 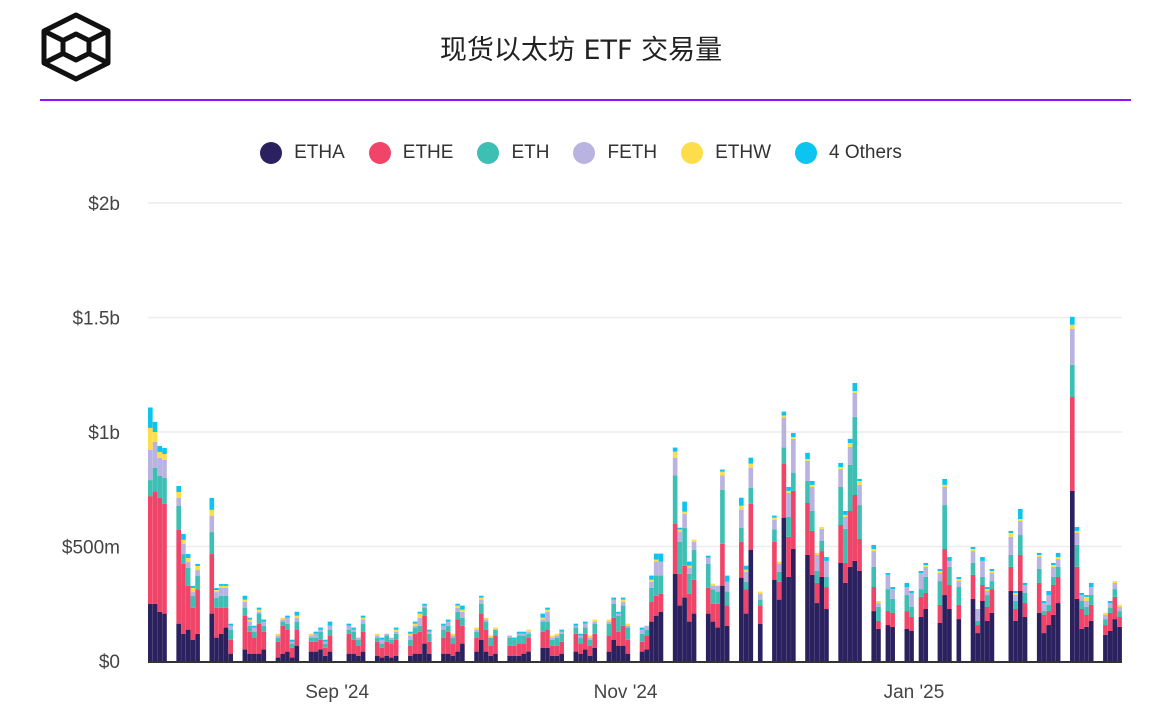 I want to click on legend-item: ETHA, so click(x=302, y=153).